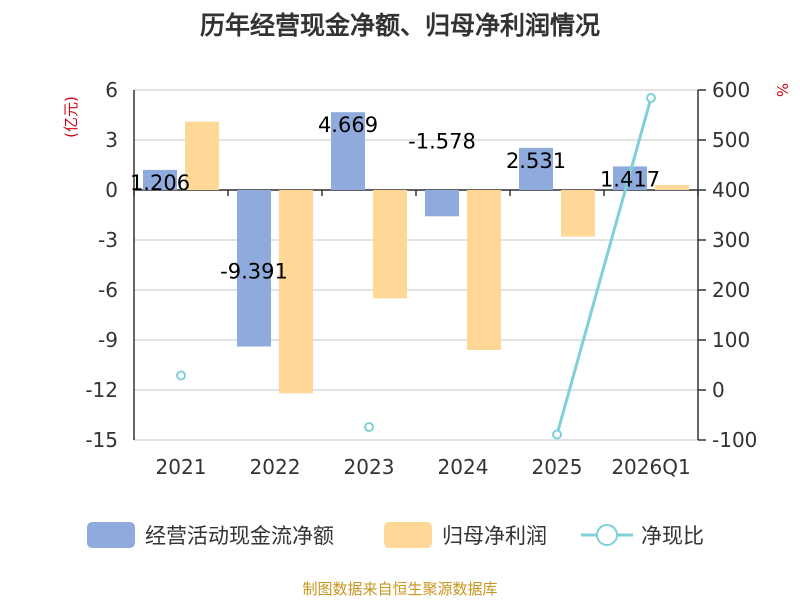  Describe the element at coordinates (108, 240) in the screenshot. I see `left-tick-label: -3` at that location.